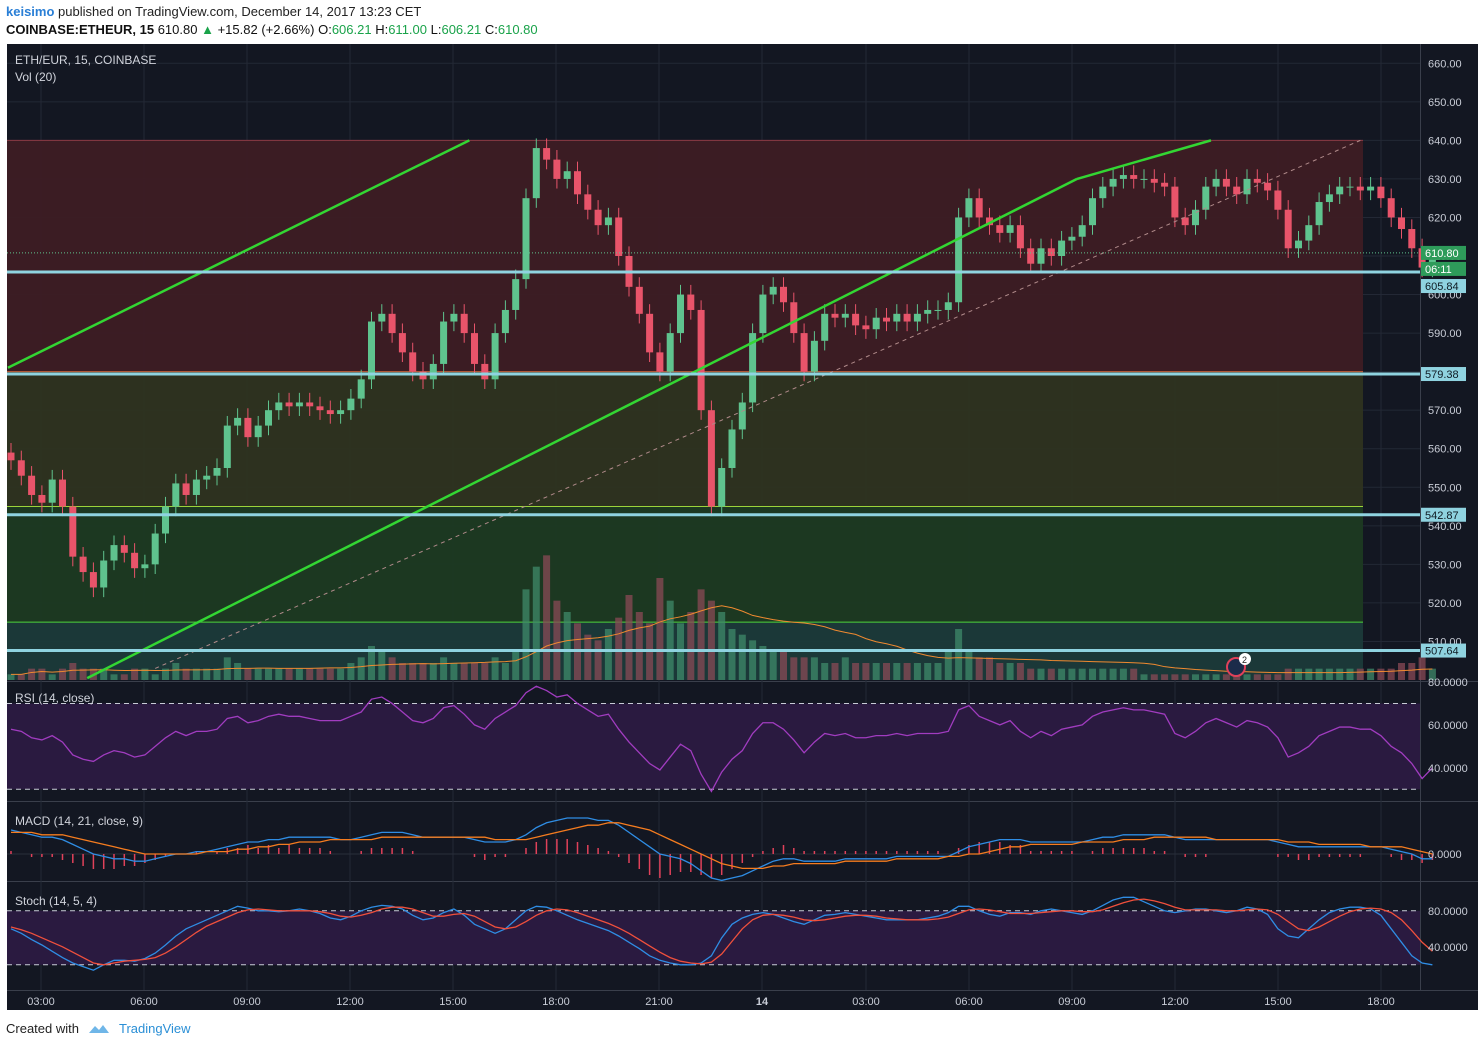 Image resolution: width=1484 pixels, height=1047 pixels. What do you see at coordinates (1420, 517) in the screenshot?
I see `price-axis-border` at bounding box center [1420, 517].